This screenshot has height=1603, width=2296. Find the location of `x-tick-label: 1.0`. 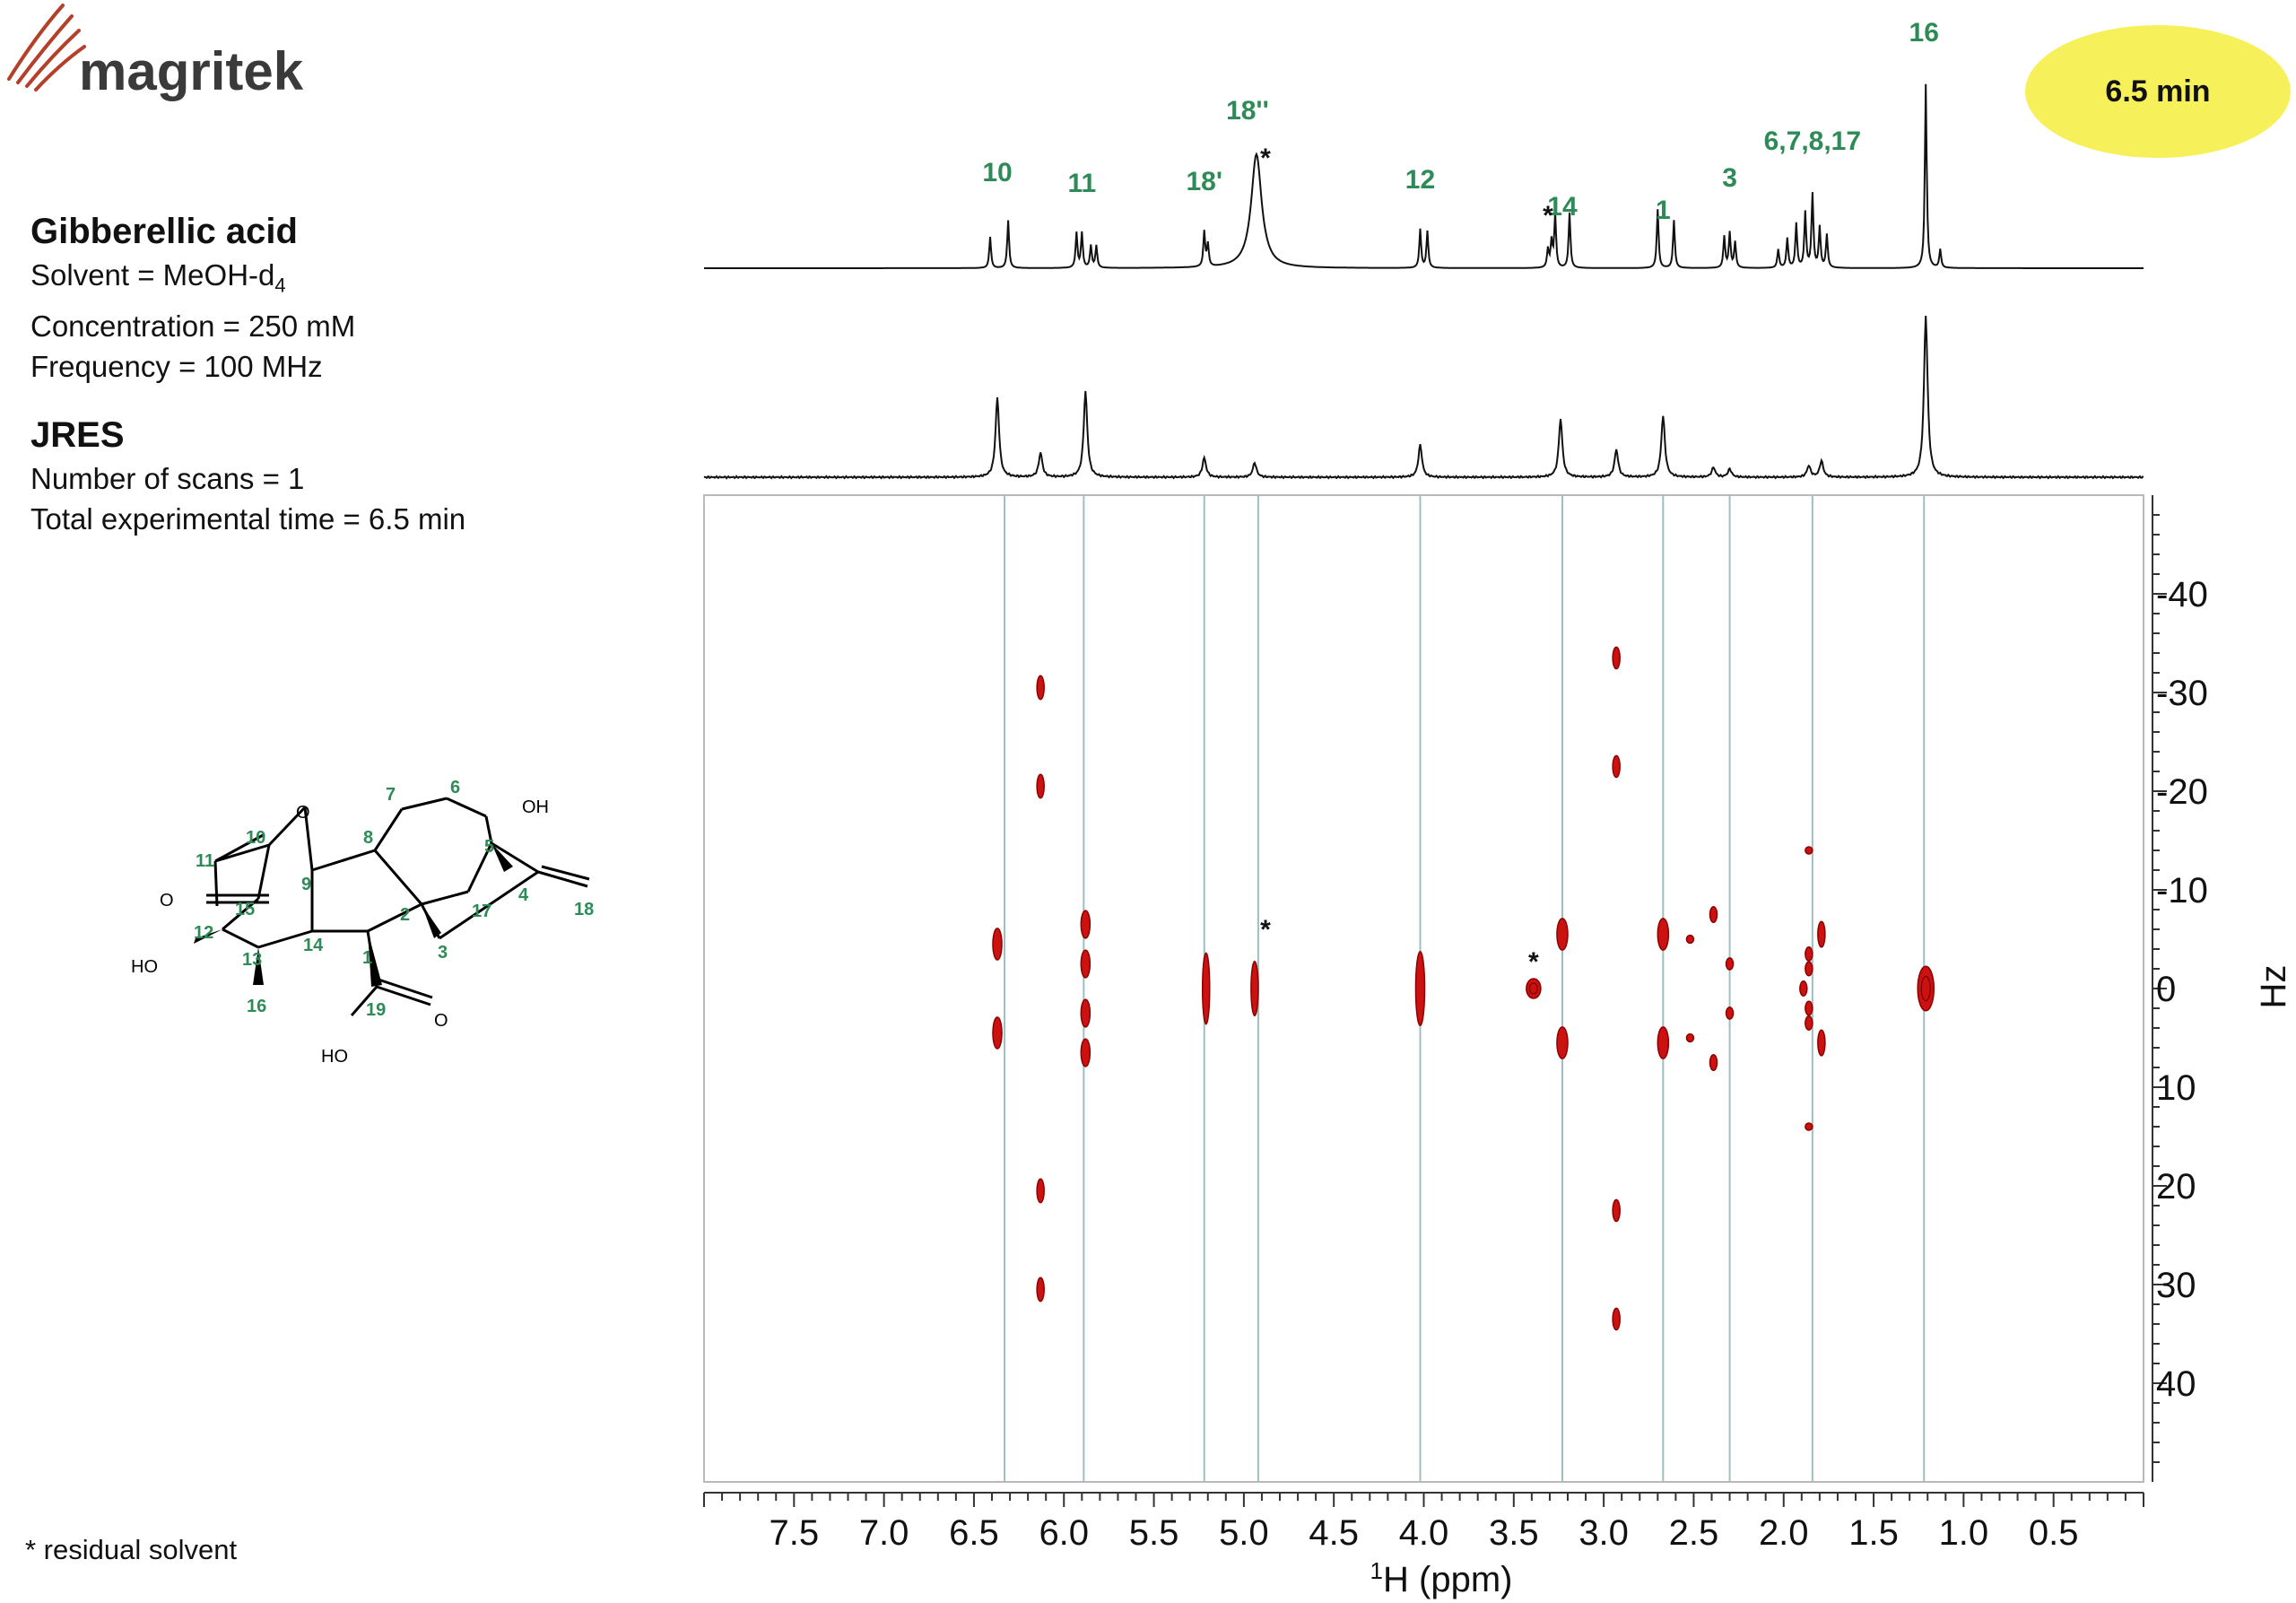

x-tick-label: 1.0 is located at coordinates (1964, 1533).